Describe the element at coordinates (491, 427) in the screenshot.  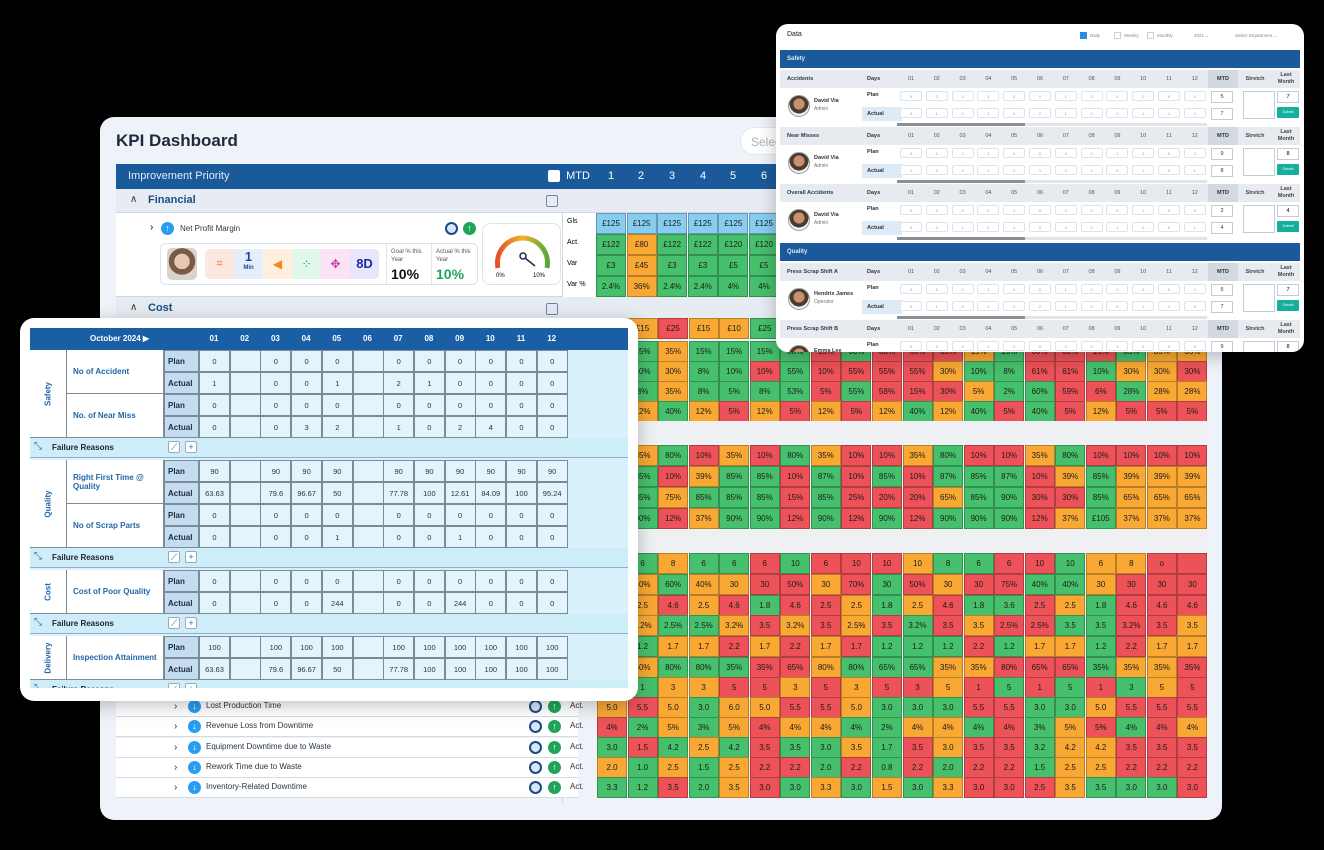
I see `actual-cell: 4` at that location.